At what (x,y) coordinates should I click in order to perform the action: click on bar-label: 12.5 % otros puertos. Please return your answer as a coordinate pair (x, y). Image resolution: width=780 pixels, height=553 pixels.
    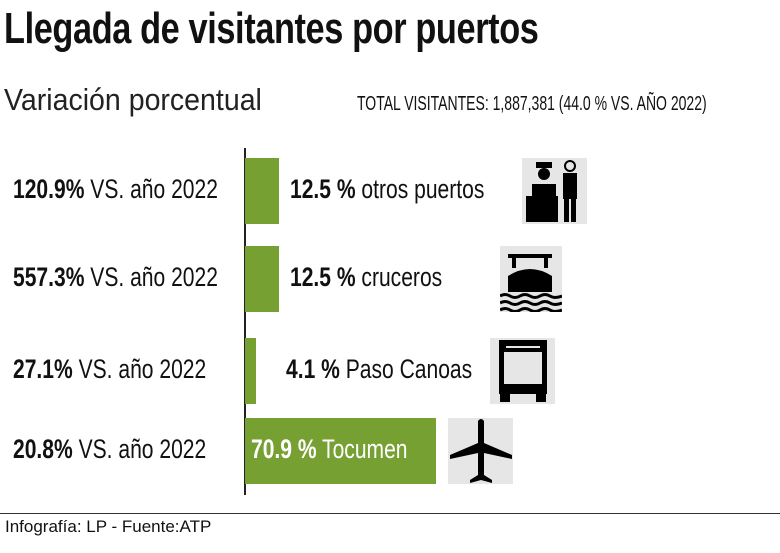
    Looking at the image, I should click on (414, 189).